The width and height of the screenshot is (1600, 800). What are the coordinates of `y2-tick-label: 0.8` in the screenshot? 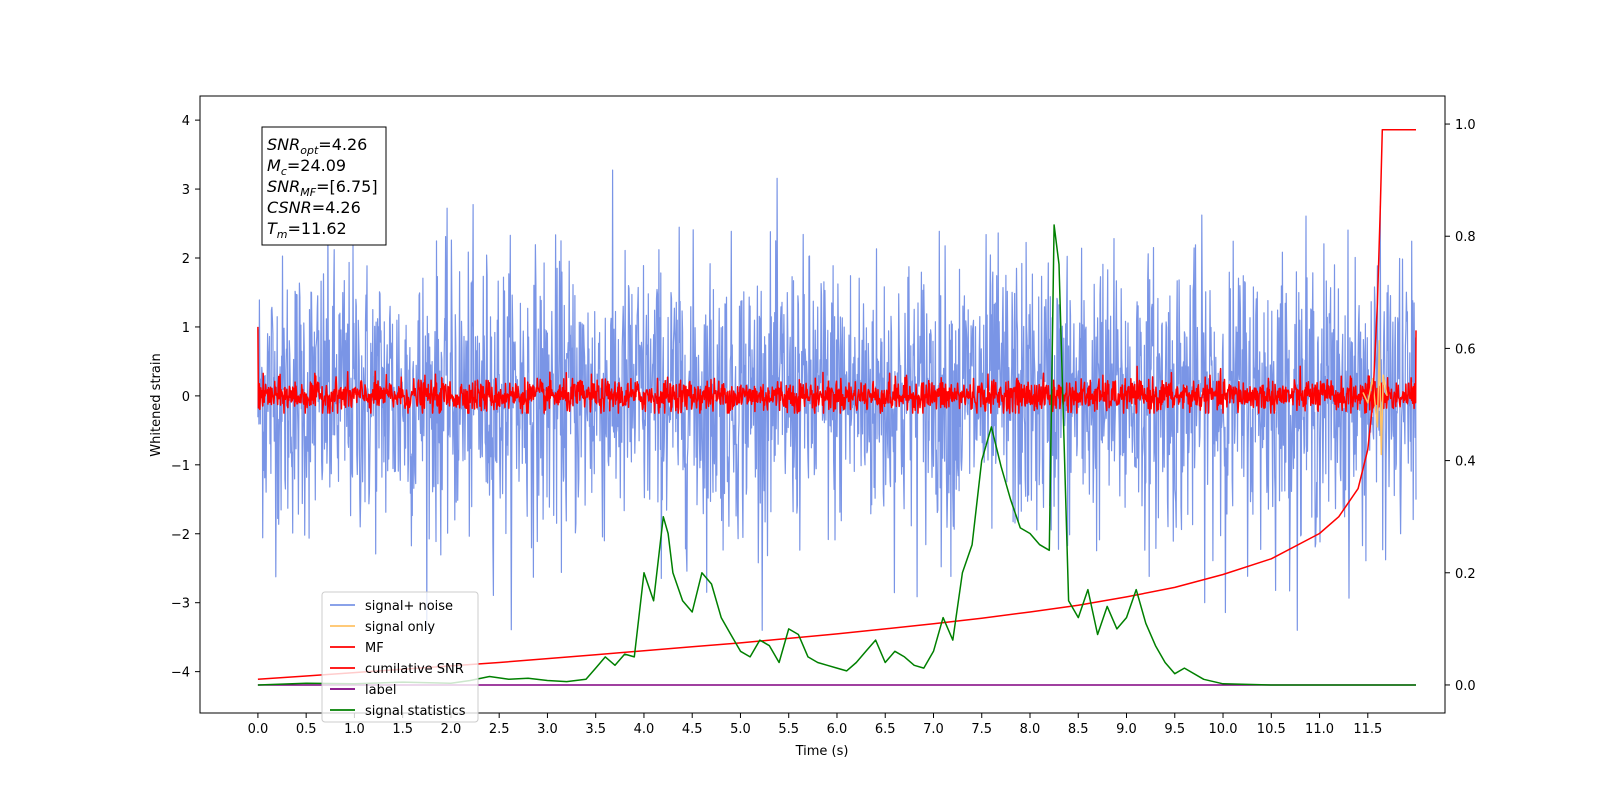 It's located at (1465, 237).